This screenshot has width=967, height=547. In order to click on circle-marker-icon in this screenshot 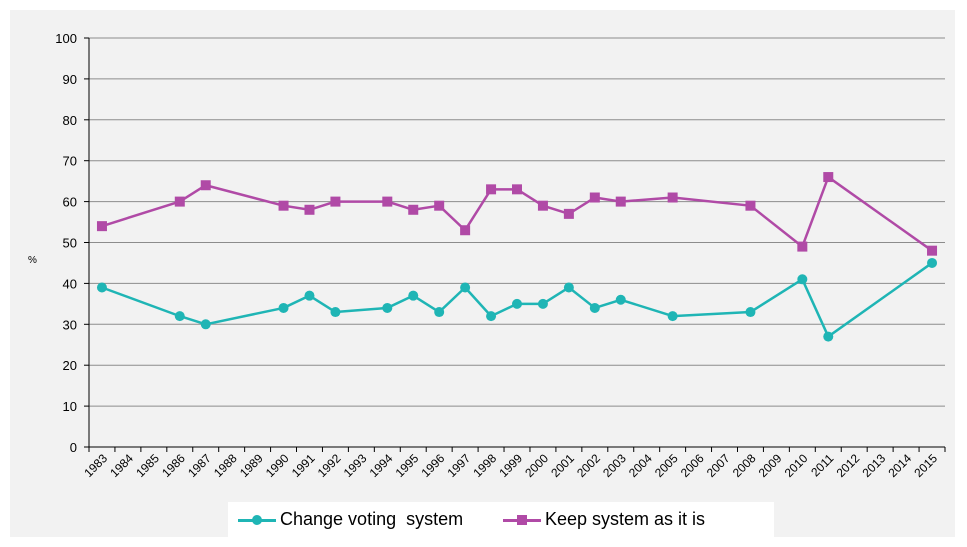, I will do `click(257, 519)`.